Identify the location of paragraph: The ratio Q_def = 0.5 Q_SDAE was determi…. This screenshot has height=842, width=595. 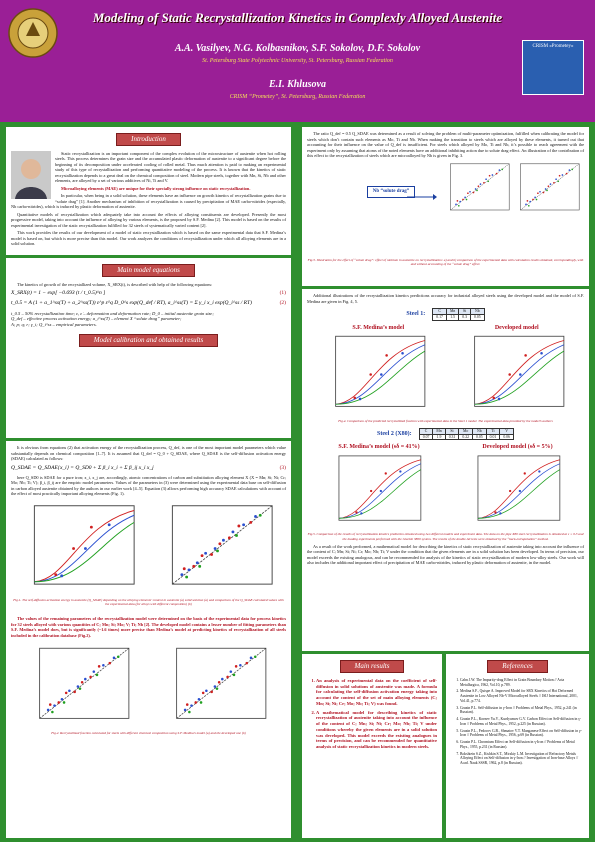
(445, 144).